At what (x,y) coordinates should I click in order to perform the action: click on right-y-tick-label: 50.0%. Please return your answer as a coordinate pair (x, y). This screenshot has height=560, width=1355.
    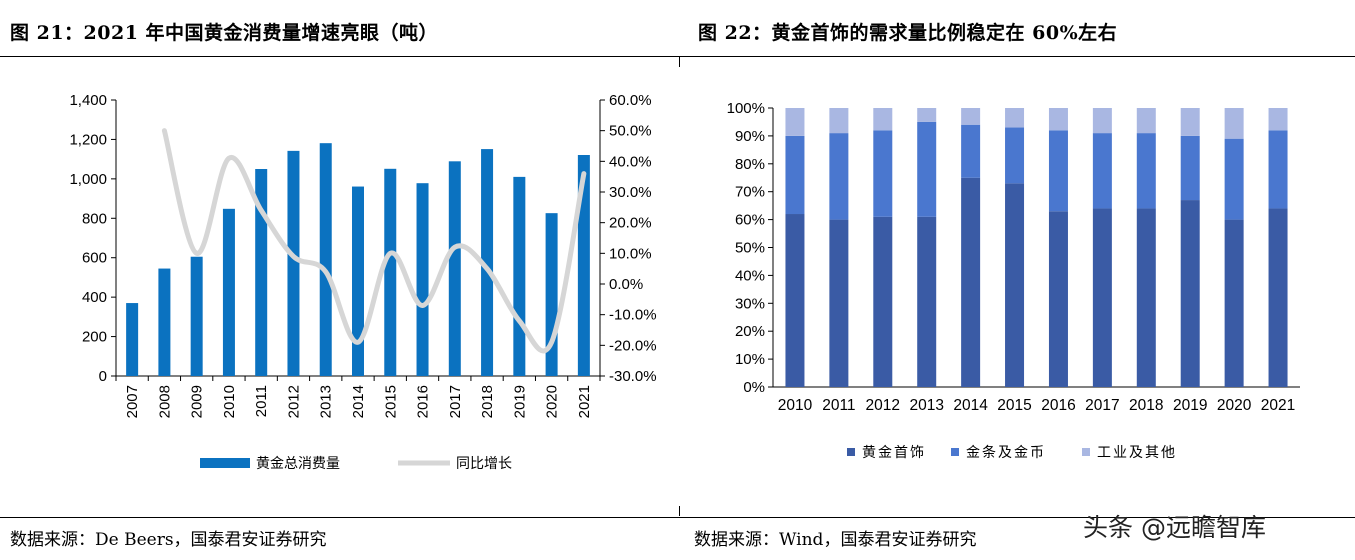
    Looking at the image, I should click on (630, 131).